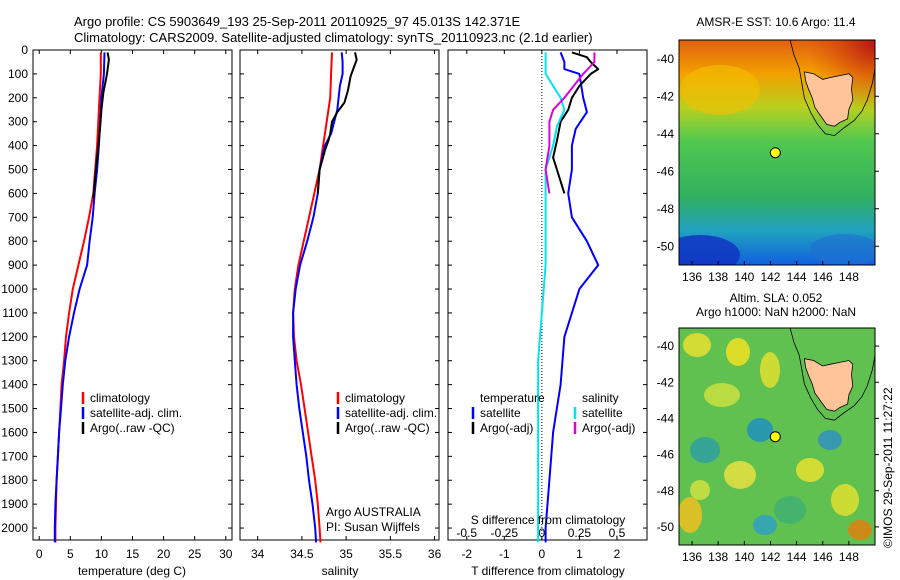  I want to click on sst-field, so click(777, 152).